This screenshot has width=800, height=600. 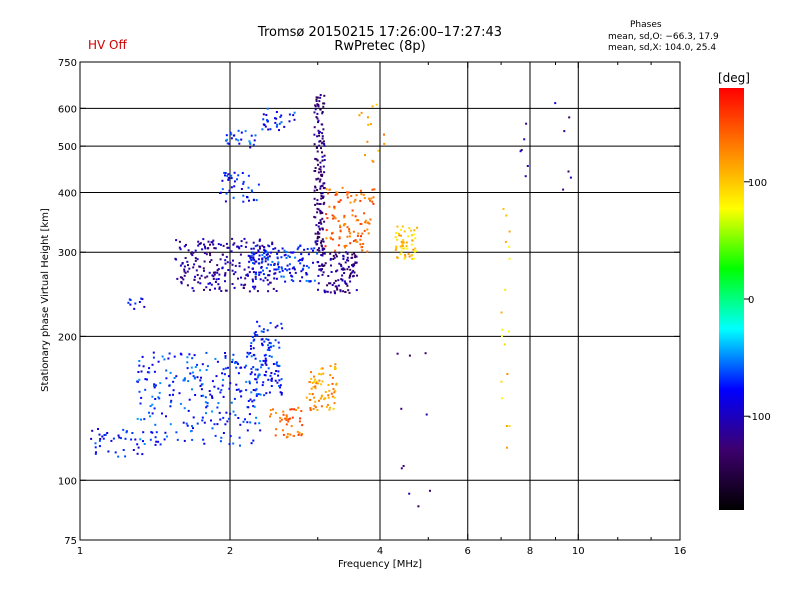 I want to click on x-tick-label: 1, so click(x=80, y=551).